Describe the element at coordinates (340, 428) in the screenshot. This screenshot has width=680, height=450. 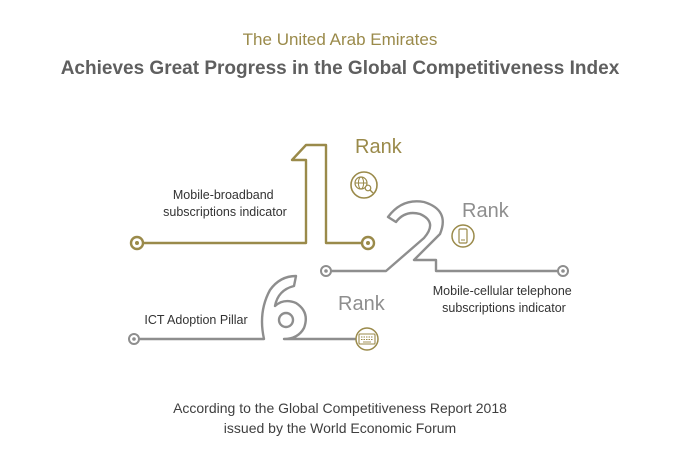
I see `source-note-line2: issued by the World Economic Forum` at that location.